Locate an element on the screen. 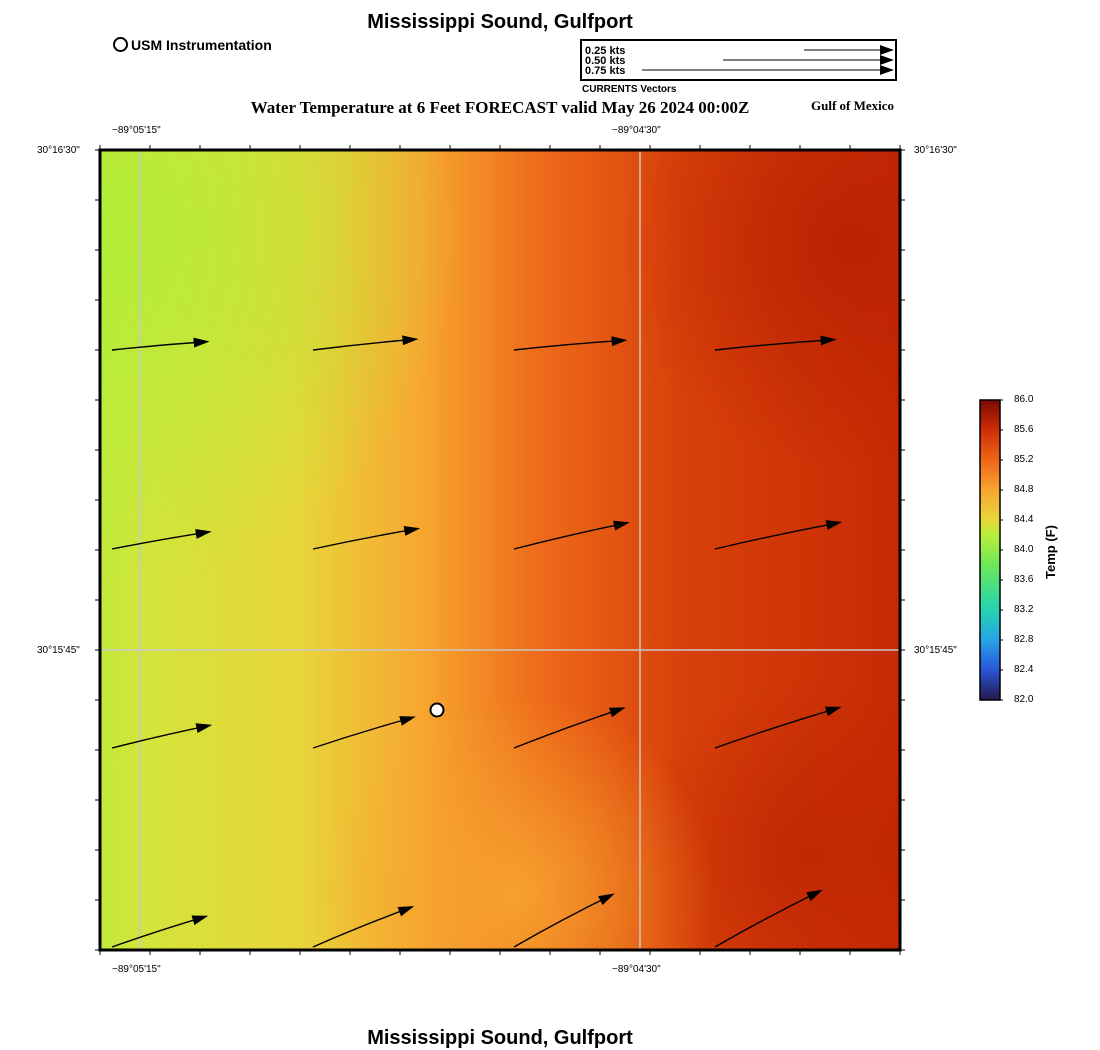 The width and height of the screenshot is (1100, 1050). page-title: Mississippi Sound, Gulfport is located at coordinates (500, 22).